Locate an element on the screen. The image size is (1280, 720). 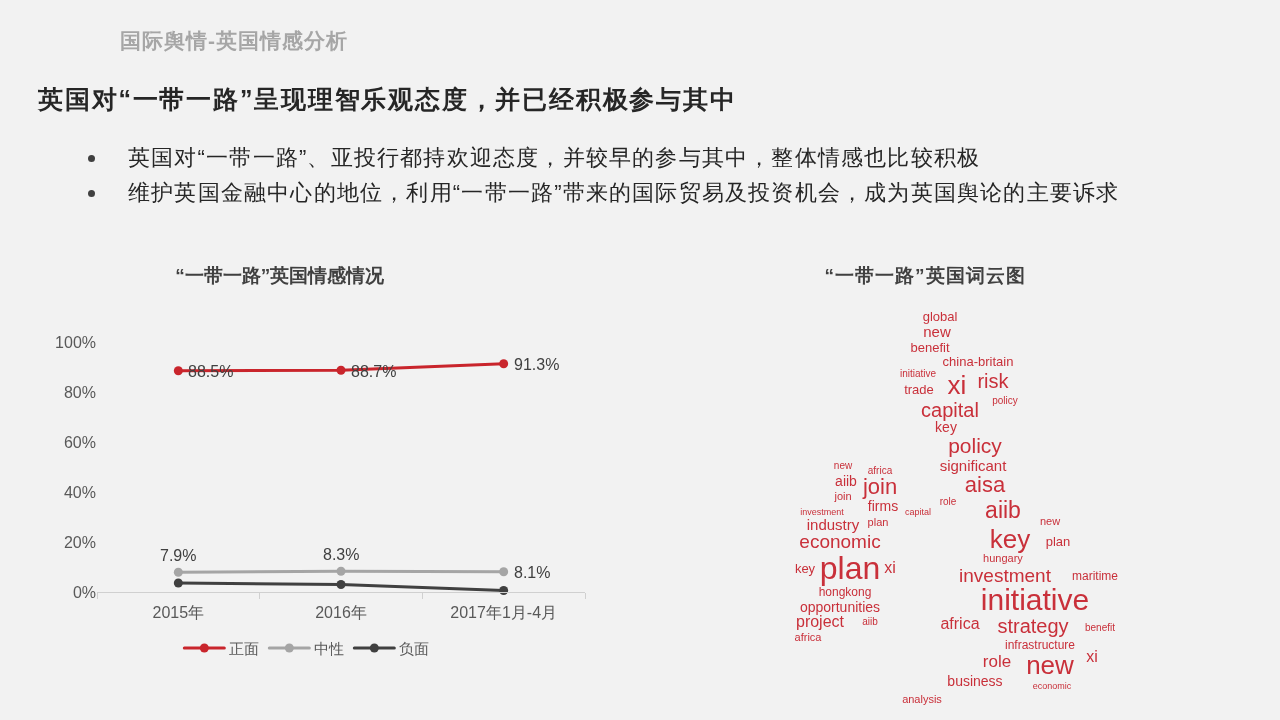
text: 英国对“一带一路”呈现理智乐观态度，并已经积极参与其中 is located at coordinates (387, 99).